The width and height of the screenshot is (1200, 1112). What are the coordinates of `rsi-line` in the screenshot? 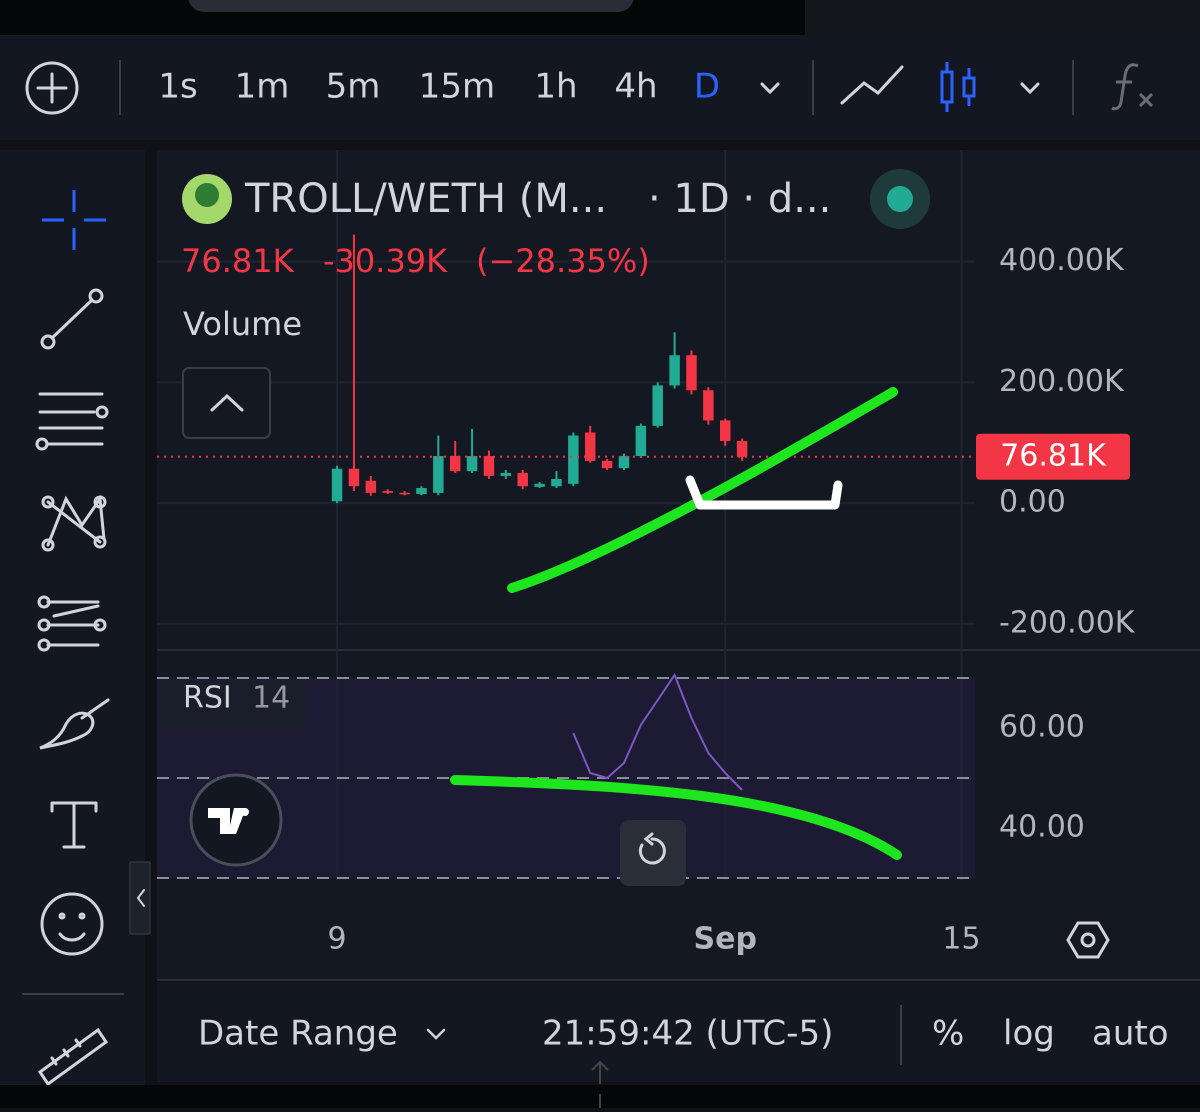 It's located at (657, 731).